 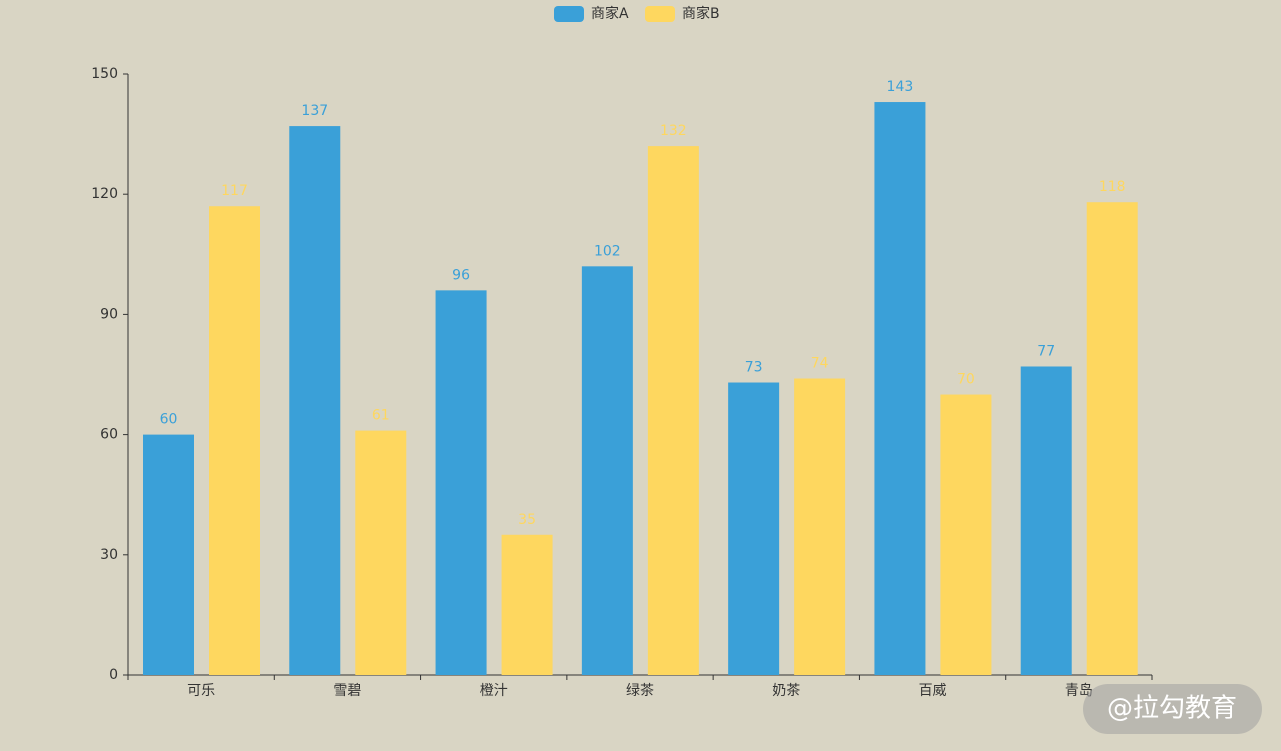 I want to click on value-label: 61, so click(x=381, y=416).